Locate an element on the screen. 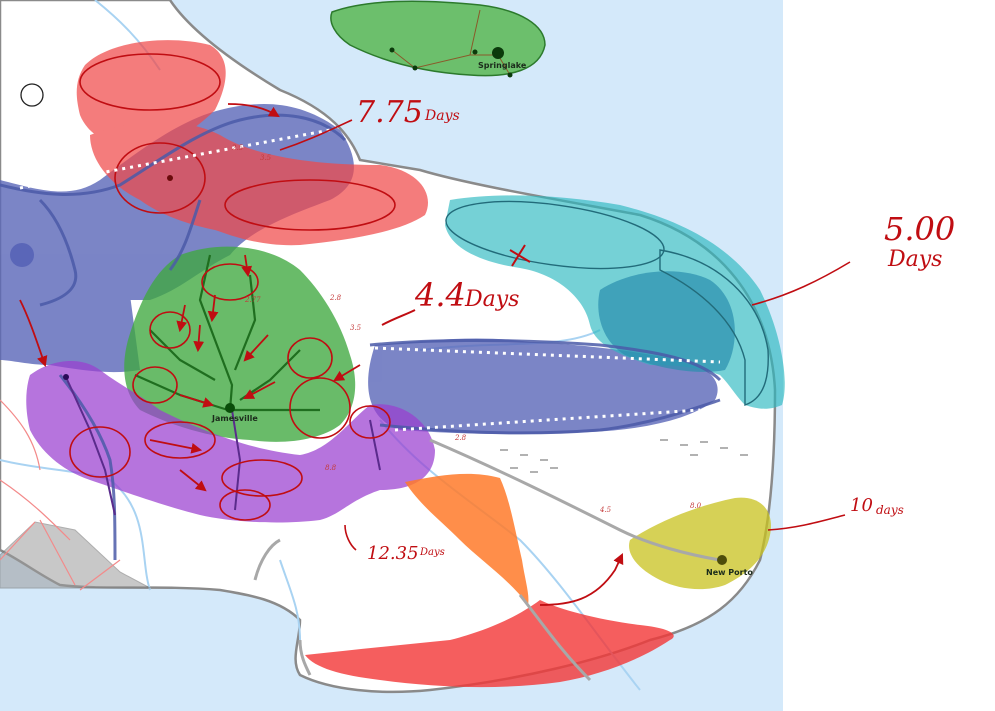  purple-roads is located at coordinates (222, 445).